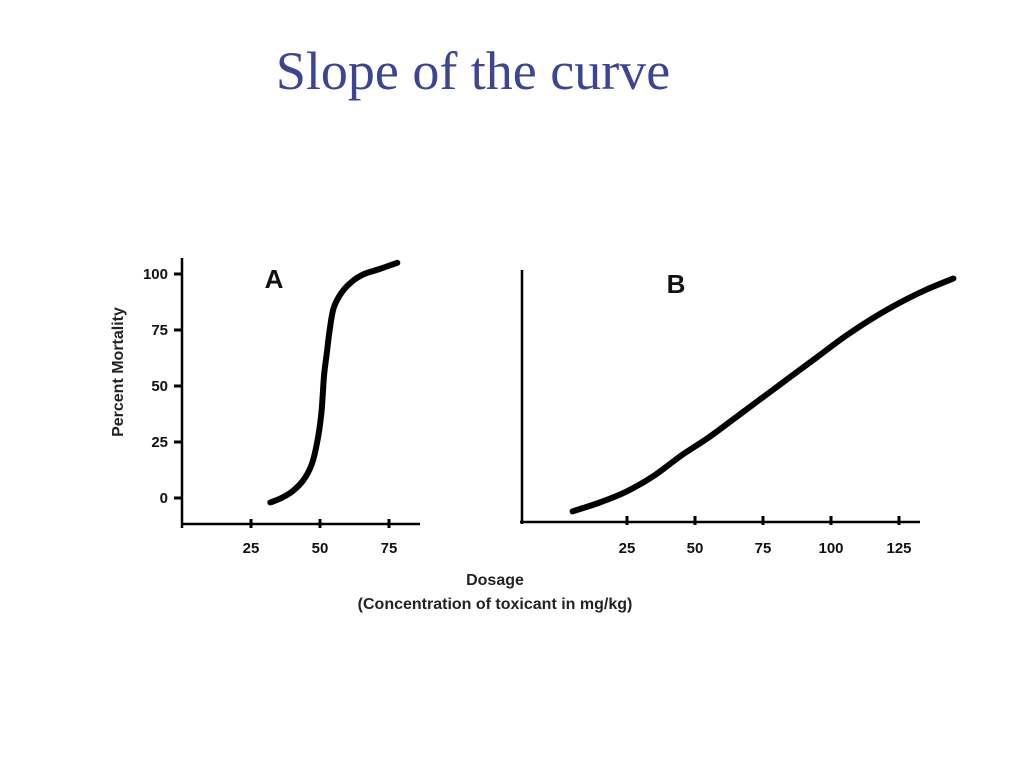 The image size is (1024, 768). What do you see at coordinates (763, 548) in the screenshot?
I see `chart-b-x-tick-label: 75` at bounding box center [763, 548].